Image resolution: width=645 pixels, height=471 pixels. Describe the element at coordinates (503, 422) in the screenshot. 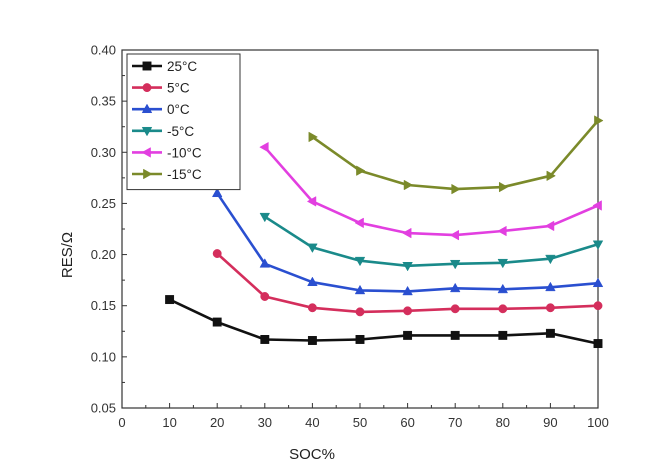

I see `x-tick-label: 80` at that location.